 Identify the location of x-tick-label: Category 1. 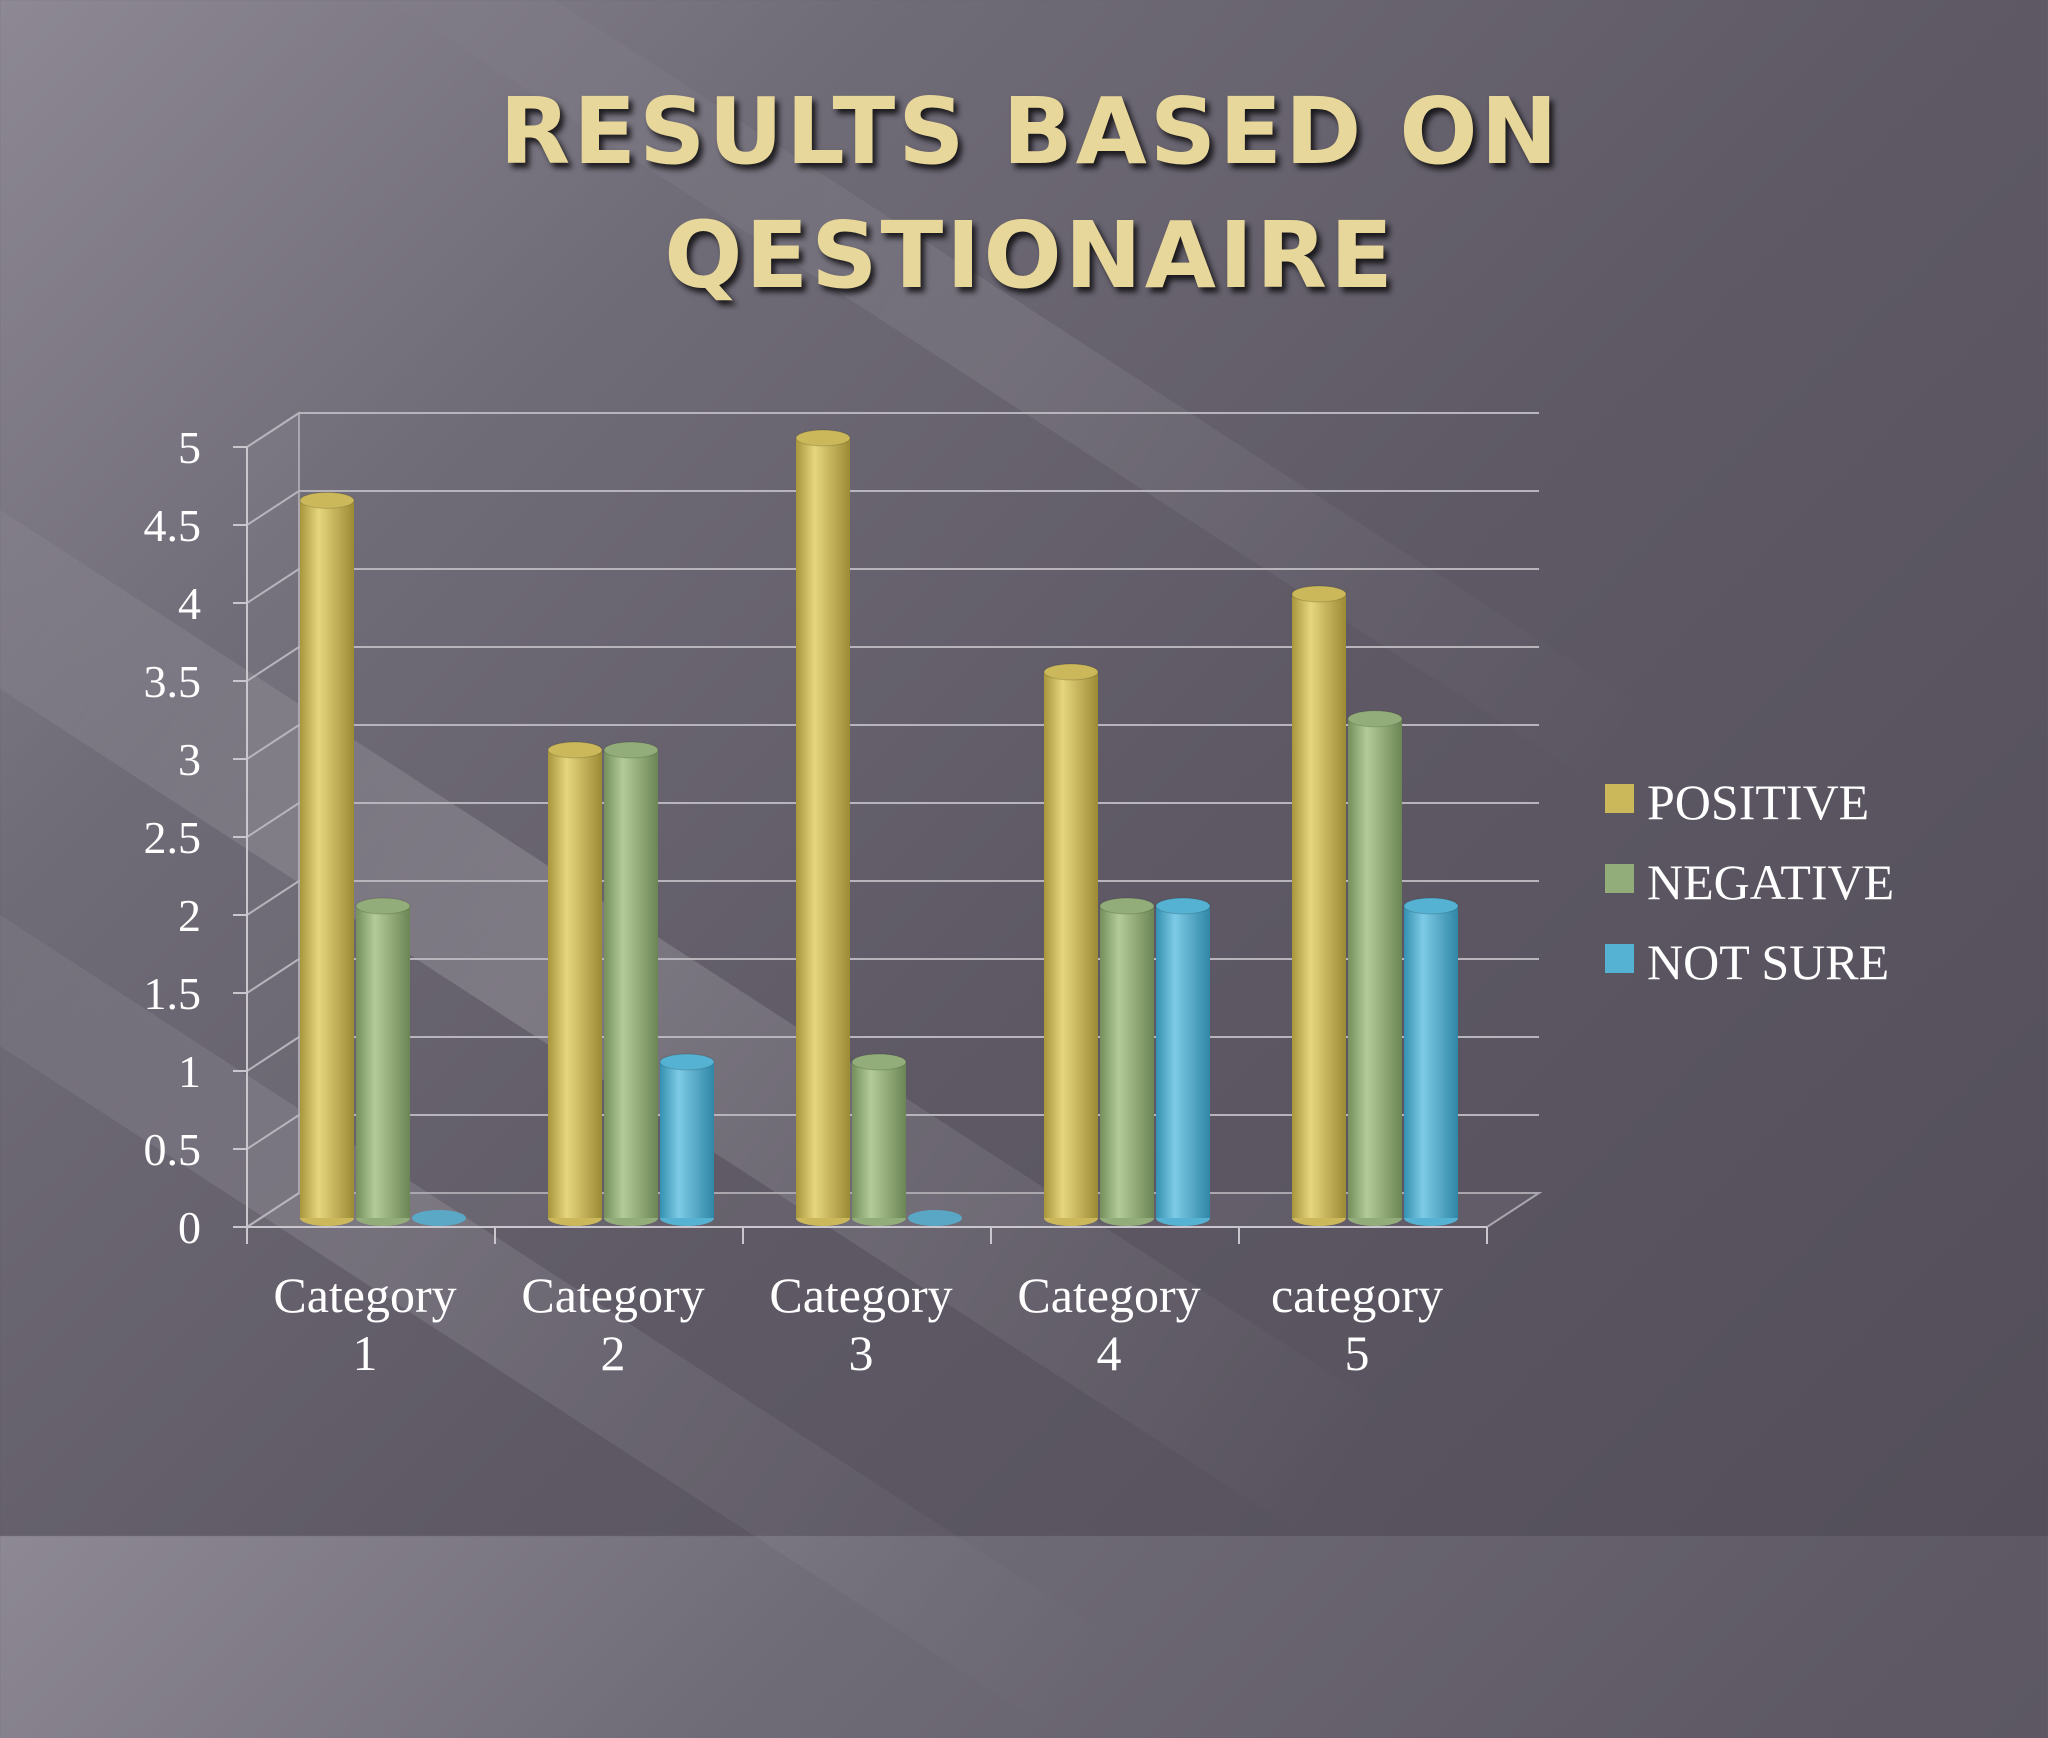
(364, 1324).